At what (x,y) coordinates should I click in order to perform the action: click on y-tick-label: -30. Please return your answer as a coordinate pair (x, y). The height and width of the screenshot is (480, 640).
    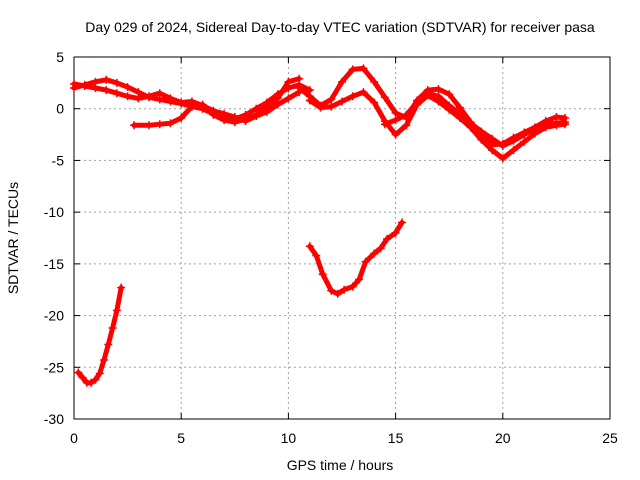
    Looking at the image, I should click on (54, 419).